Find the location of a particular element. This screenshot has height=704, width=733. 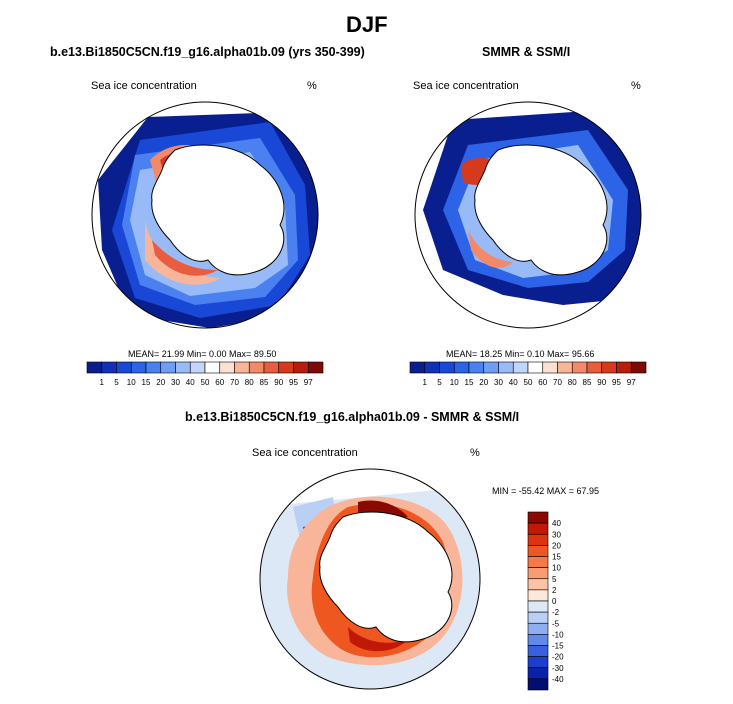

diff-units-label: % is located at coordinates (475, 453).